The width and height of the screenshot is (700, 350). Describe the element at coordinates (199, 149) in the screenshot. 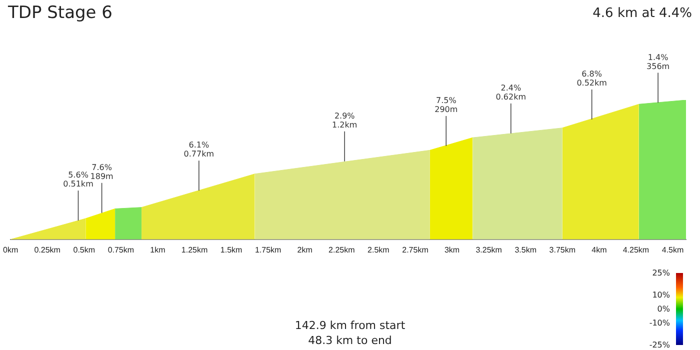

I see `annotation: 6.1% 0.77km` at that location.